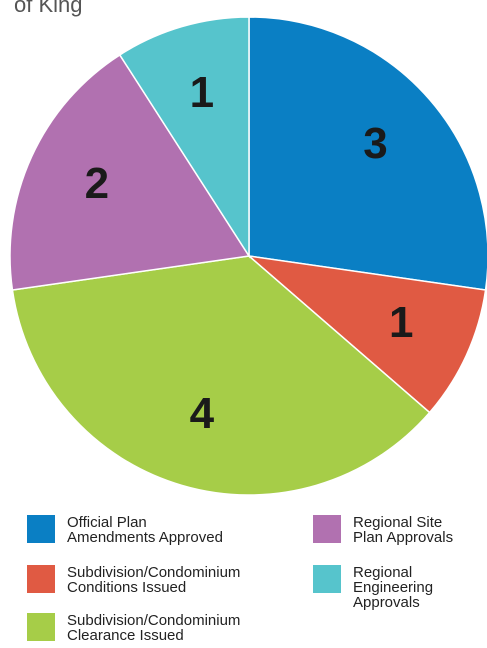  Describe the element at coordinates (154, 628) in the screenshot. I see `legend-label: Subdivision/Condominium Clearance Issued` at that location.